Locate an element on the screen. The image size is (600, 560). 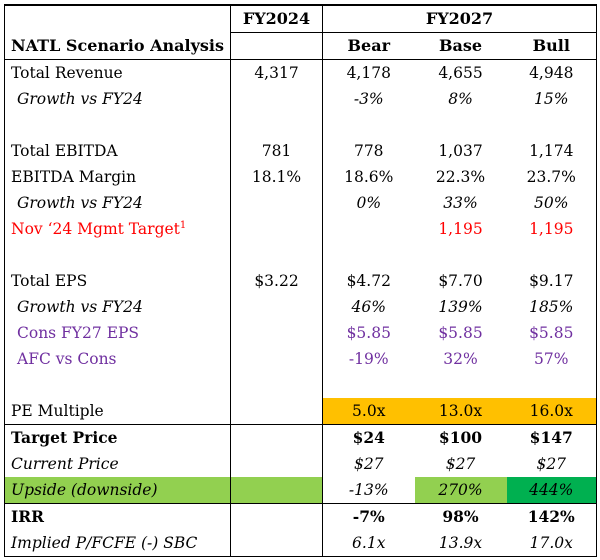
row-current-price: Current Price $27 $27 $27 is located at coordinates (300, 464).